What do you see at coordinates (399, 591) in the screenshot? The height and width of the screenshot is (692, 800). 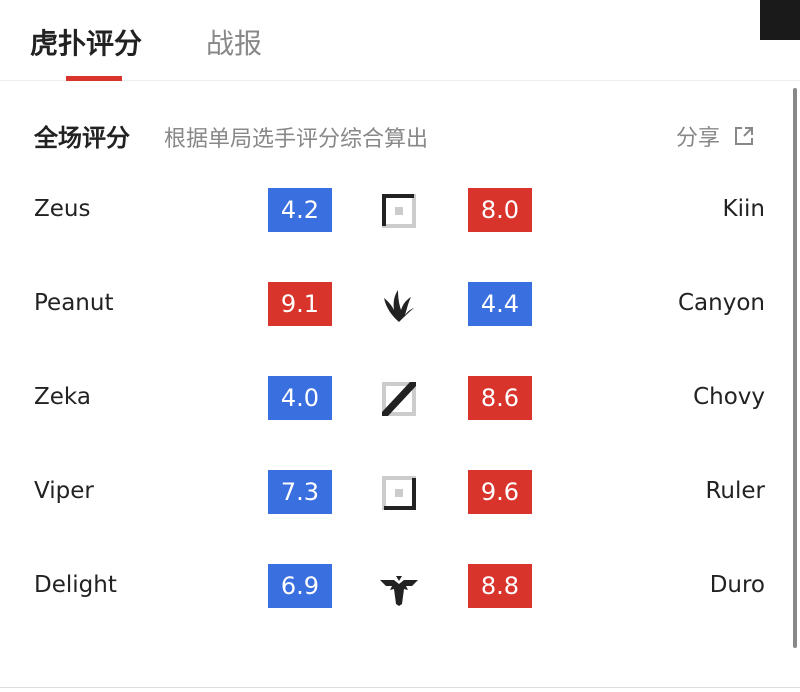 I see `support-icon` at bounding box center [399, 591].